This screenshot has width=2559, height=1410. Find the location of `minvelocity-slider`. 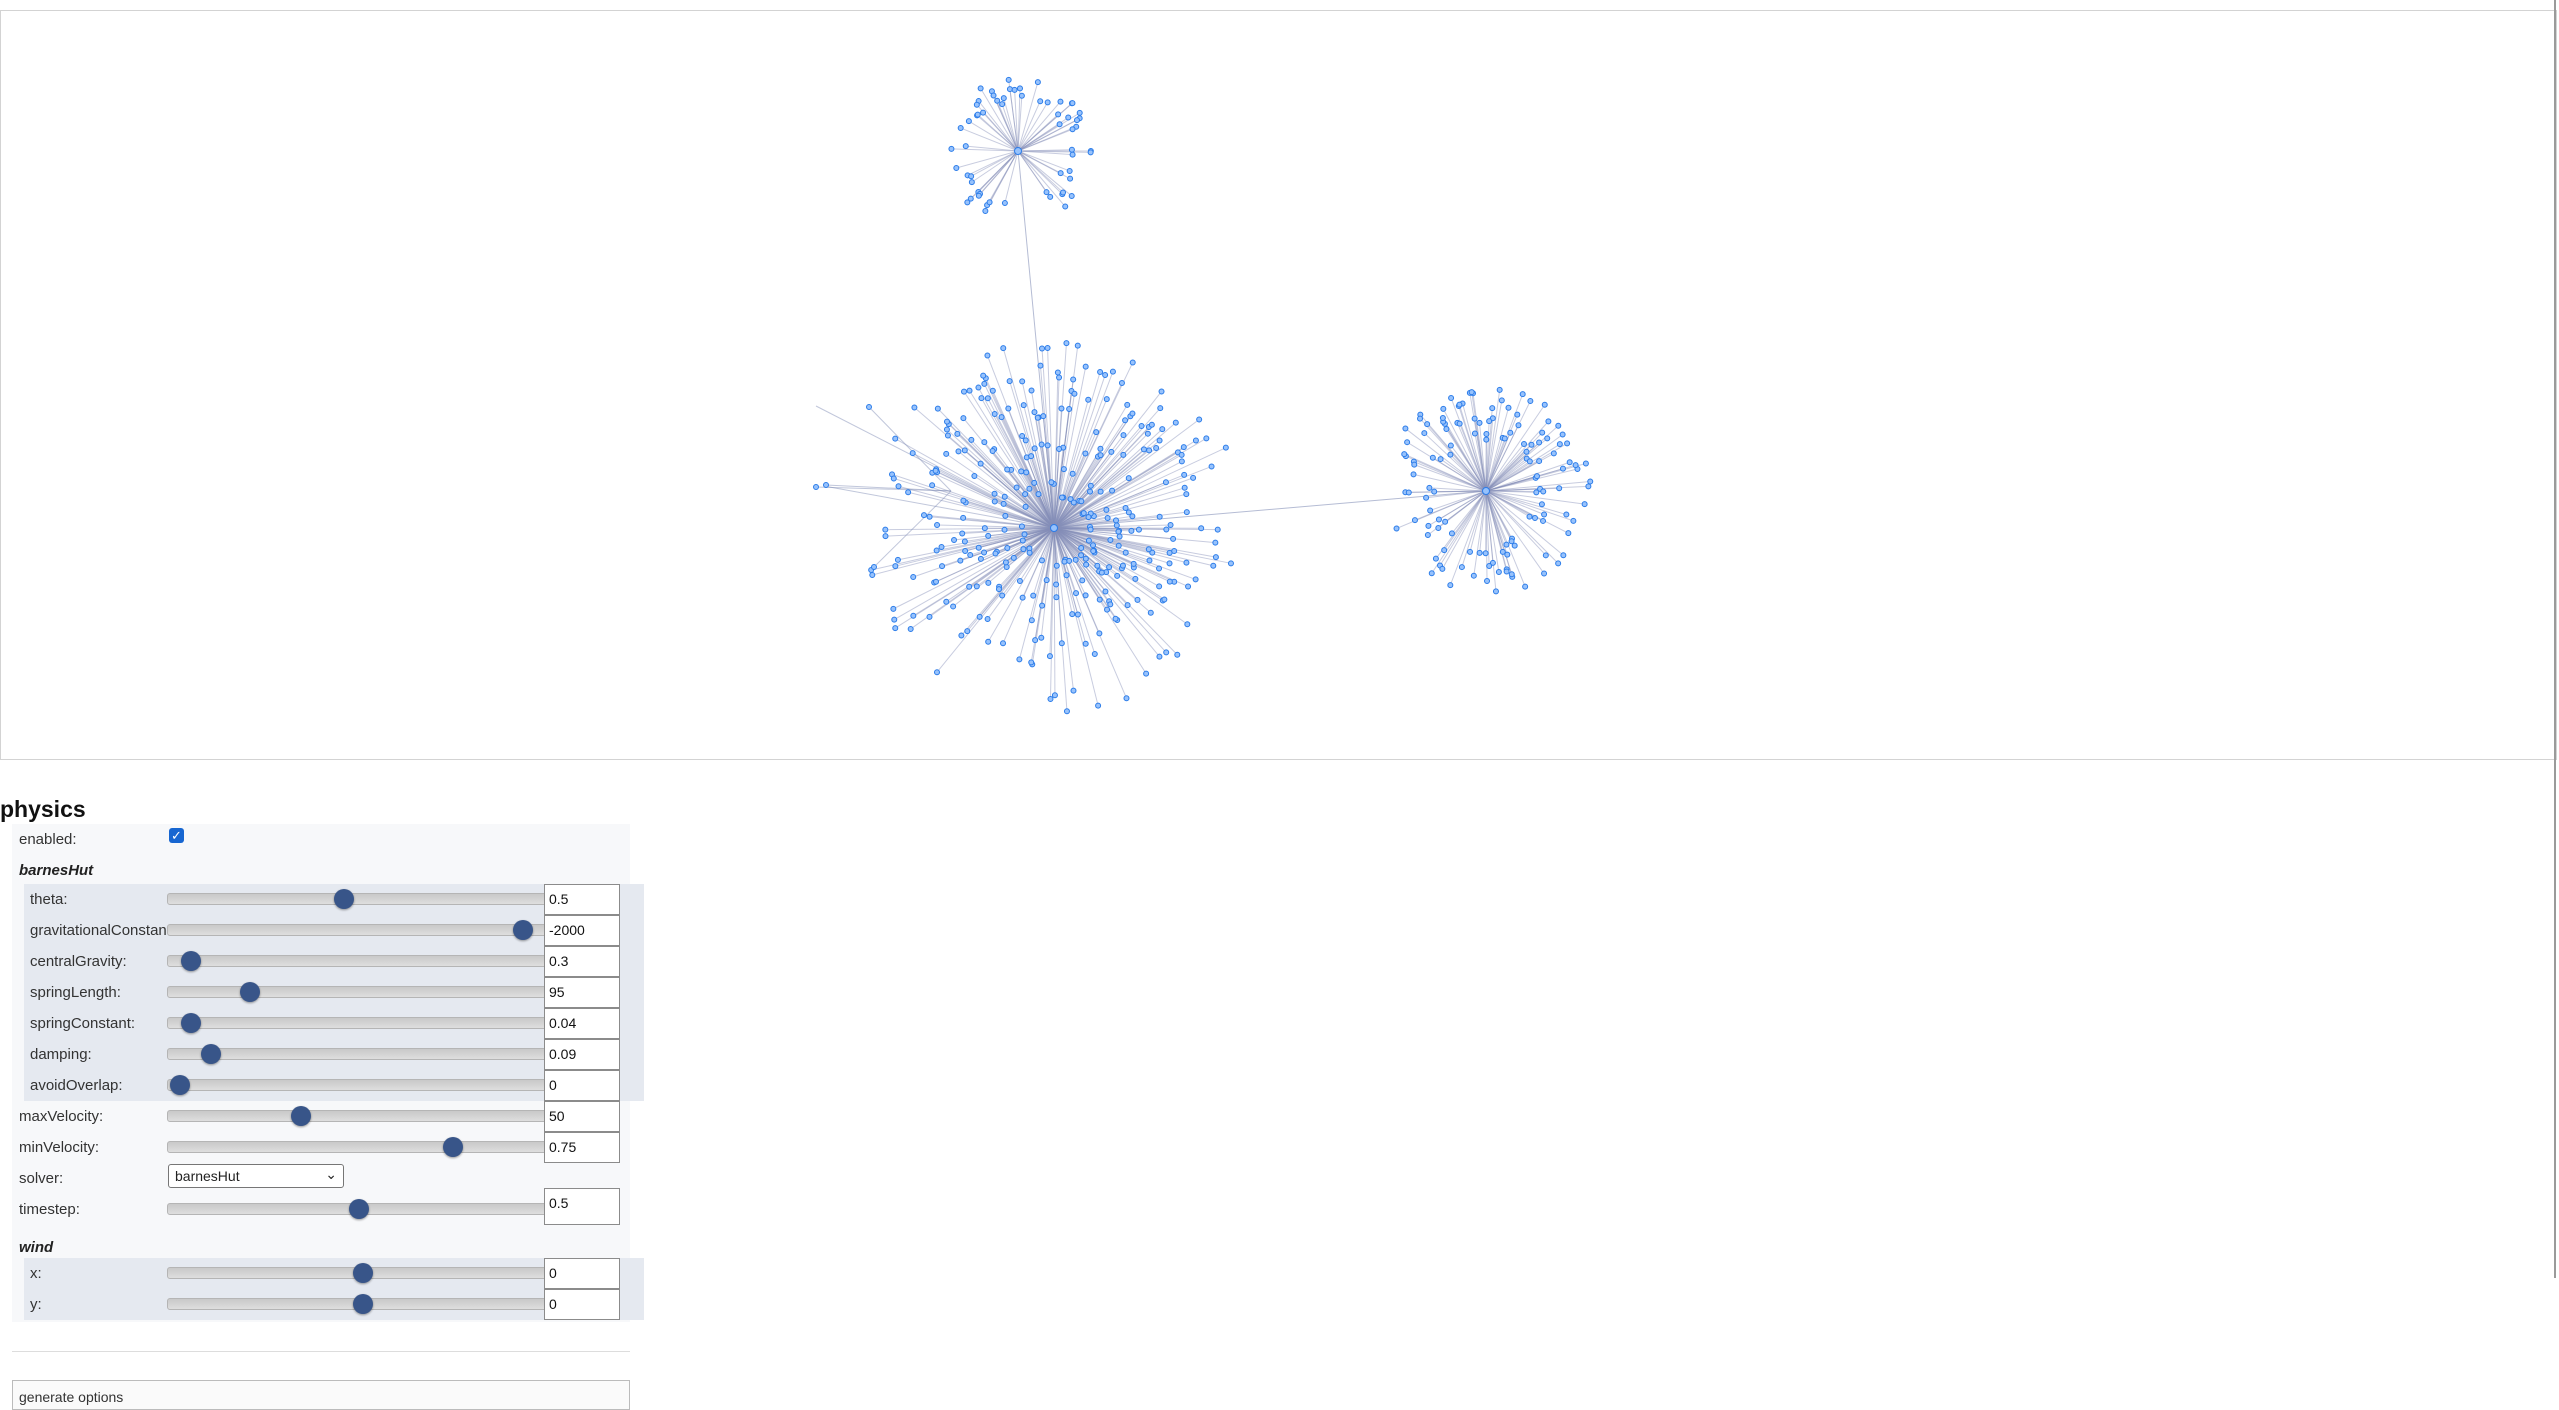

minvelocity-slider is located at coordinates (362, 1147).